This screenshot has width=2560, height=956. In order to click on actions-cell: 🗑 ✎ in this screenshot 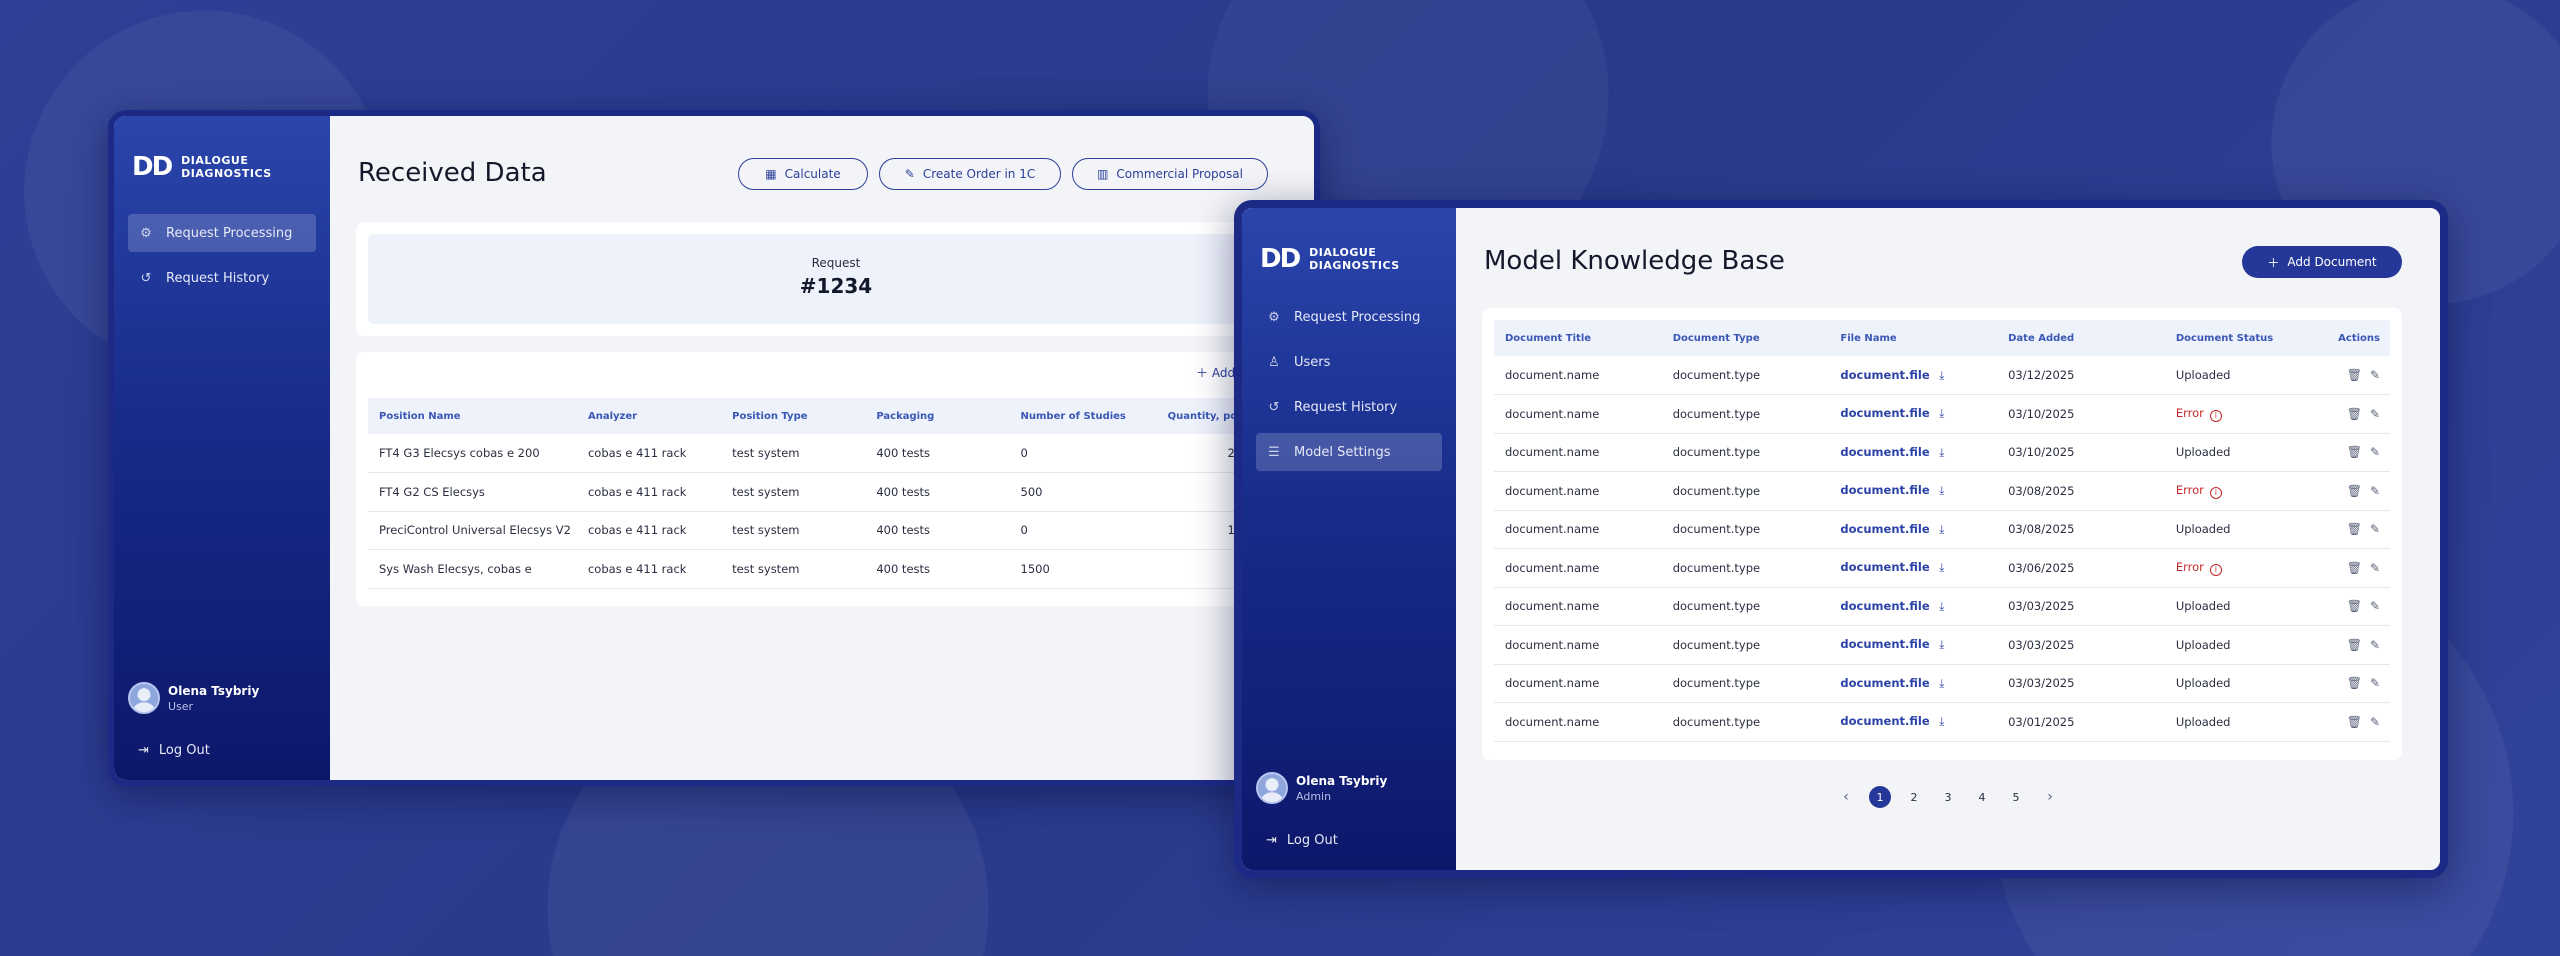, I will do `click(2358, 414)`.